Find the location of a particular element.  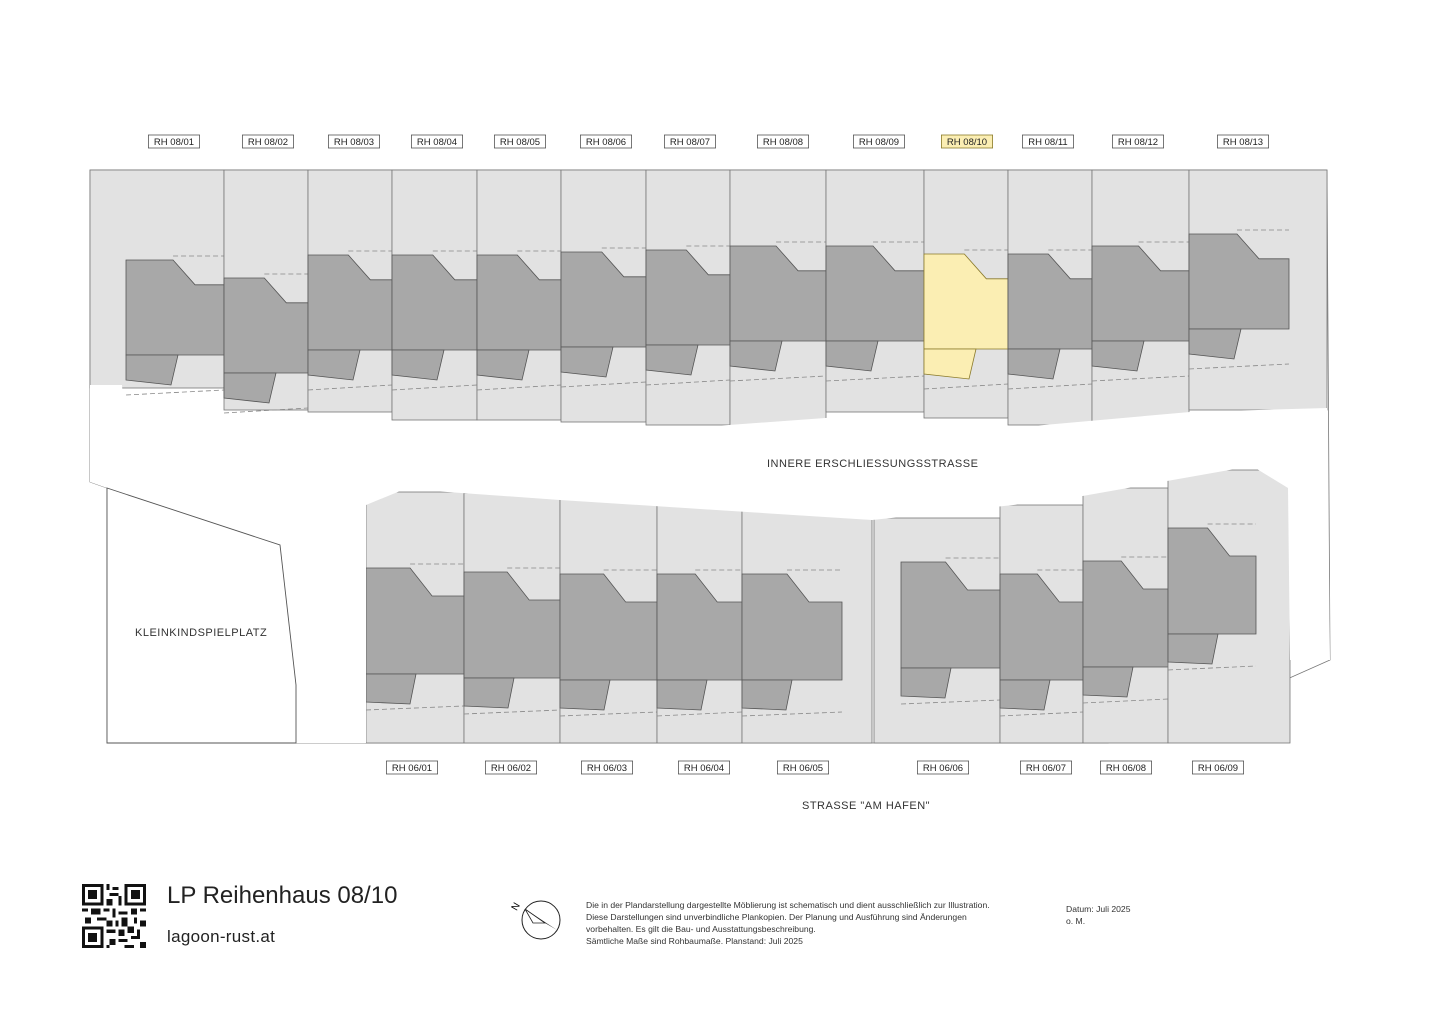

unit-label: RH 08/05 is located at coordinates (519, 141).